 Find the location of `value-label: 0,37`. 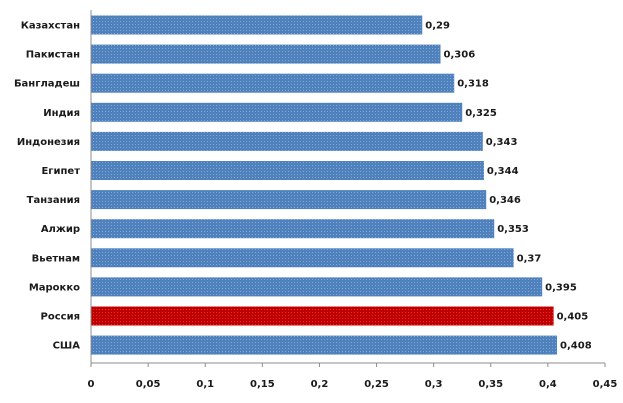

value-label: 0,37 is located at coordinates (529, 258).